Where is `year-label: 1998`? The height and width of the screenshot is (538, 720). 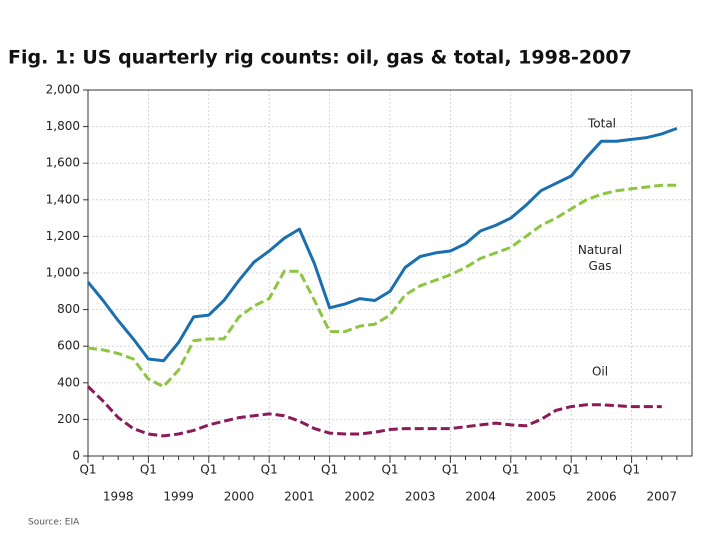
year-label: 1998 is located at coordinates (118, 497).